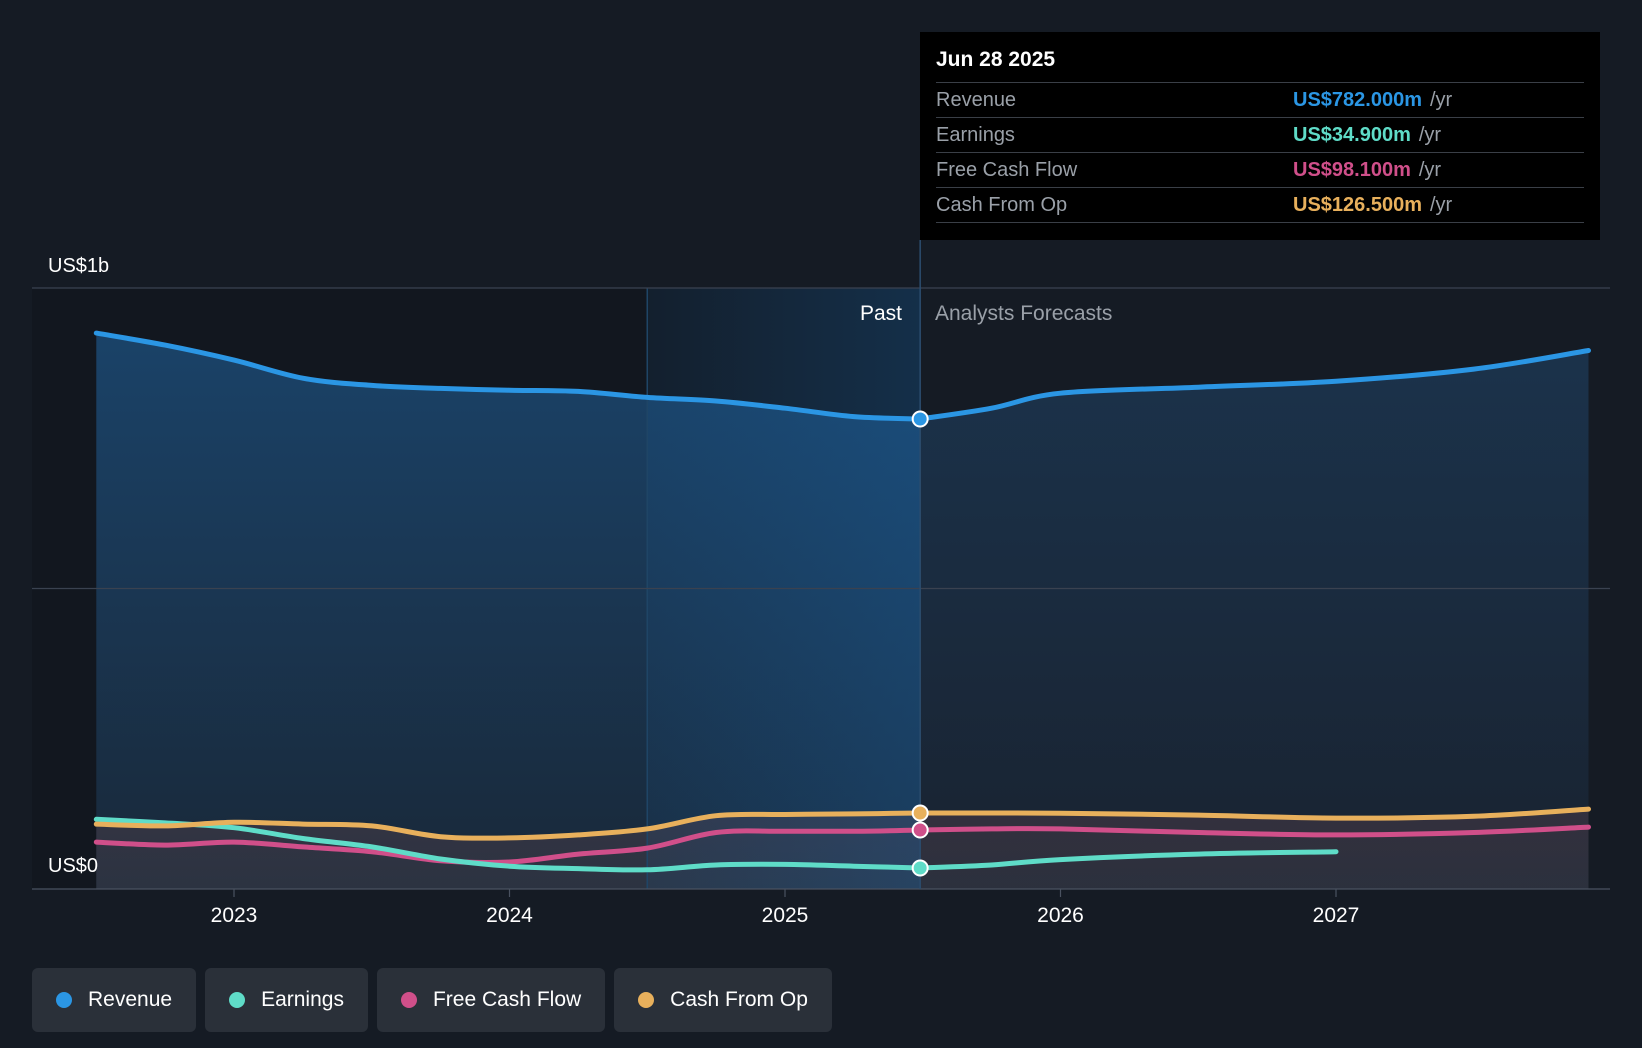  What do you see at coordinates (507, 999) in the screenshot?
I see `legend-label: Free Cash Flow` at bounding box center [507, 999].